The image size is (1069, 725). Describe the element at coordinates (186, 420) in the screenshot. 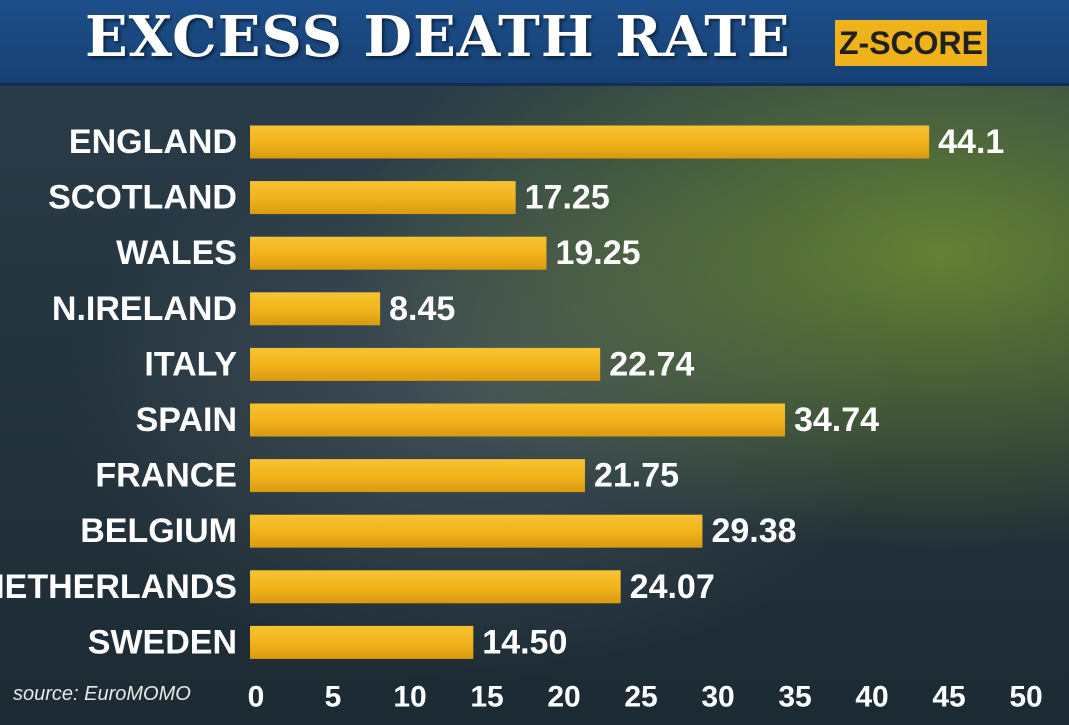

I see `category-label: SPAIN` at that location.